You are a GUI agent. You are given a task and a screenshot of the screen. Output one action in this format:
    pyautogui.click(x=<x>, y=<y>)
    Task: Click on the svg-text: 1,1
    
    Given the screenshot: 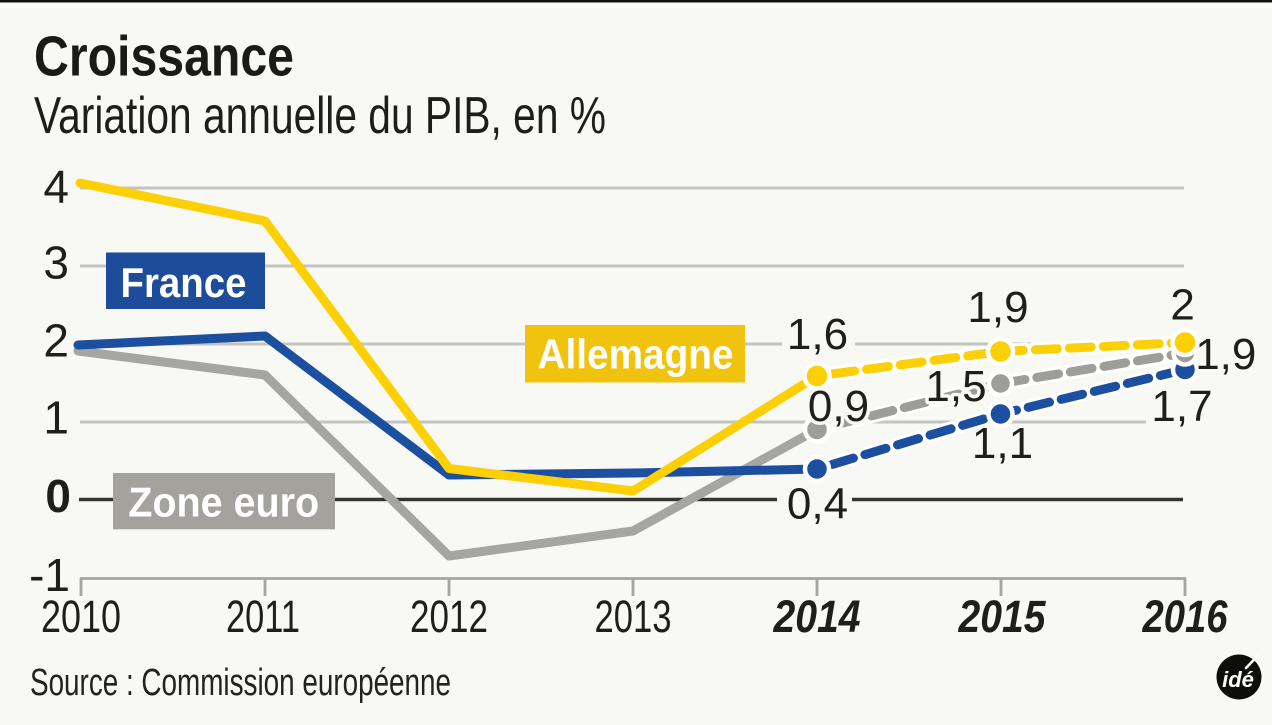 What is the action you would take?
    pyautogui.click(x=1002, y=443)
    